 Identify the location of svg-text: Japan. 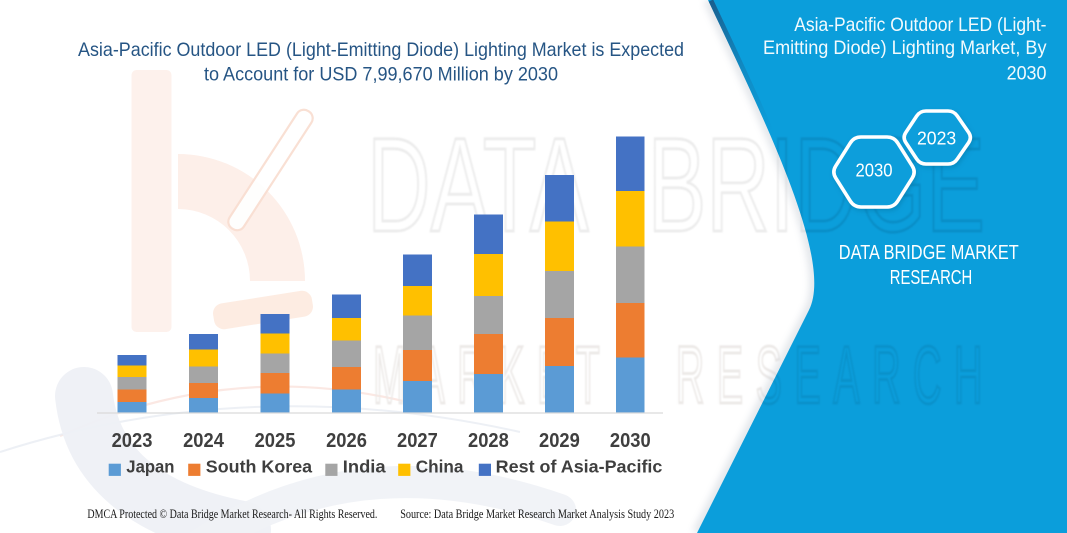
(150, 467).